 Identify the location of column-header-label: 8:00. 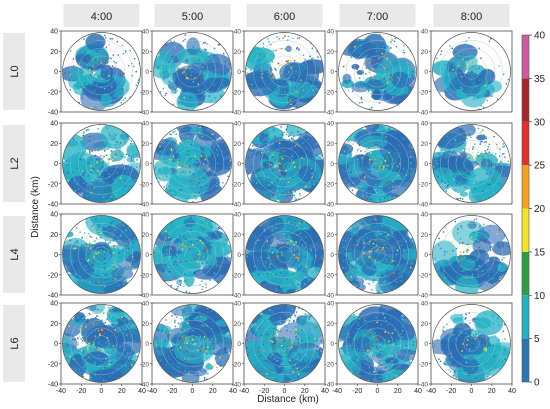
(471, 17).